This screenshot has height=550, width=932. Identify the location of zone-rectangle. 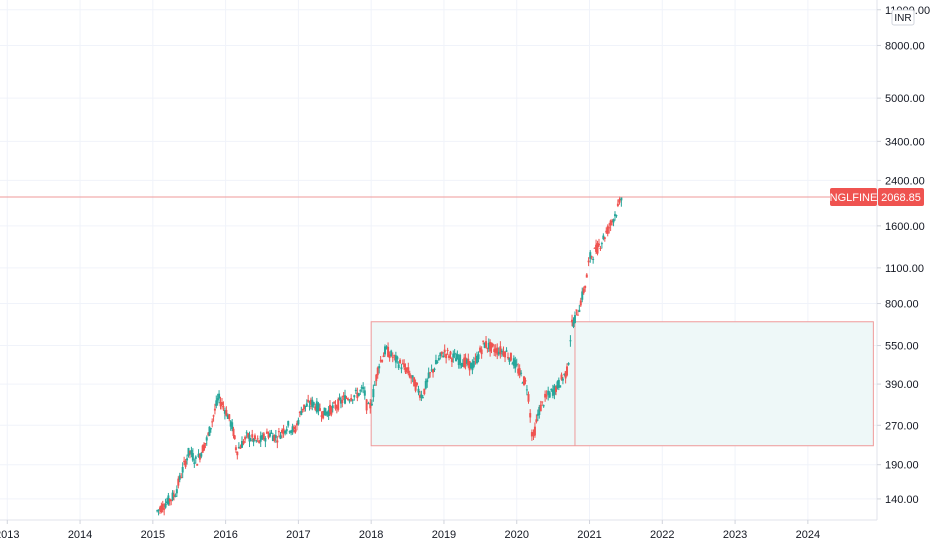
(622, 384).